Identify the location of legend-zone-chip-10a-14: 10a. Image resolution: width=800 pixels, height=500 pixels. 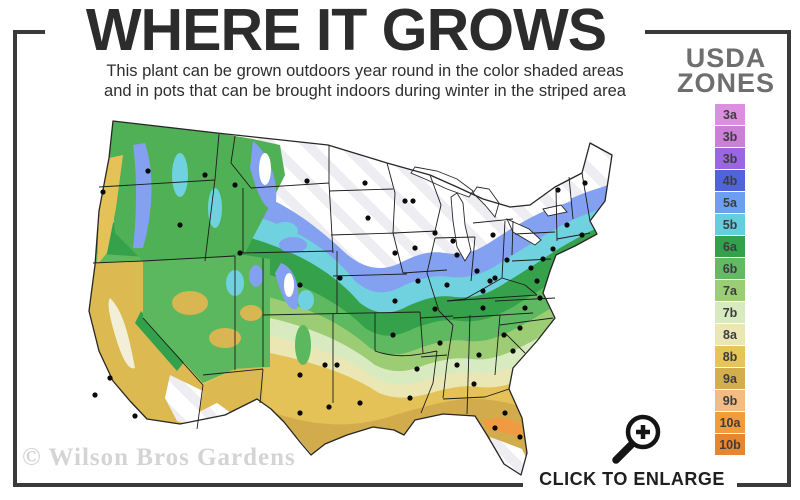
(730, 422).